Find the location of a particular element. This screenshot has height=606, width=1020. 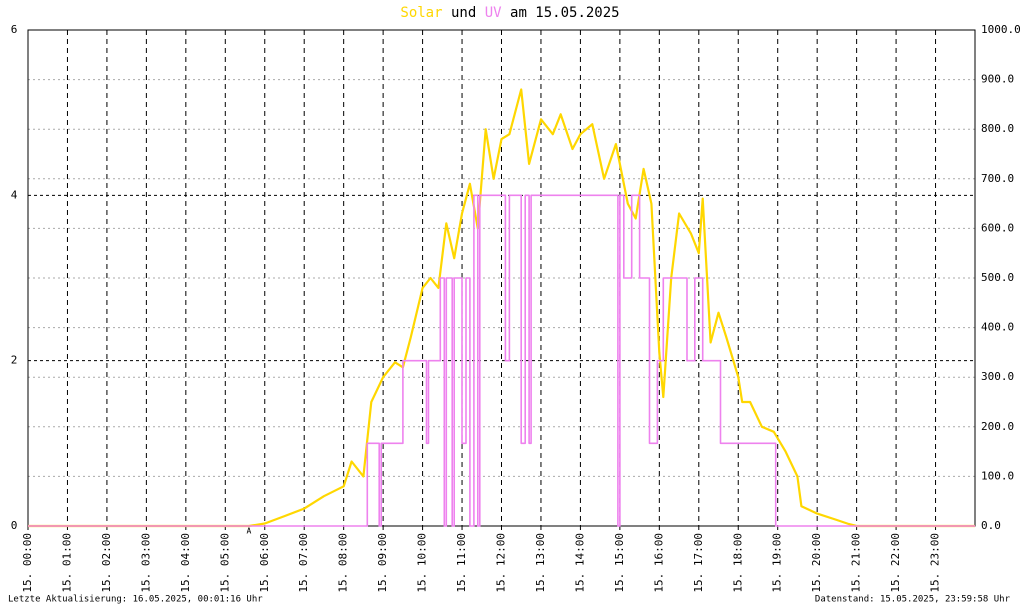

y2-tick-label: 600.0 is located at coordinates (997, 227).